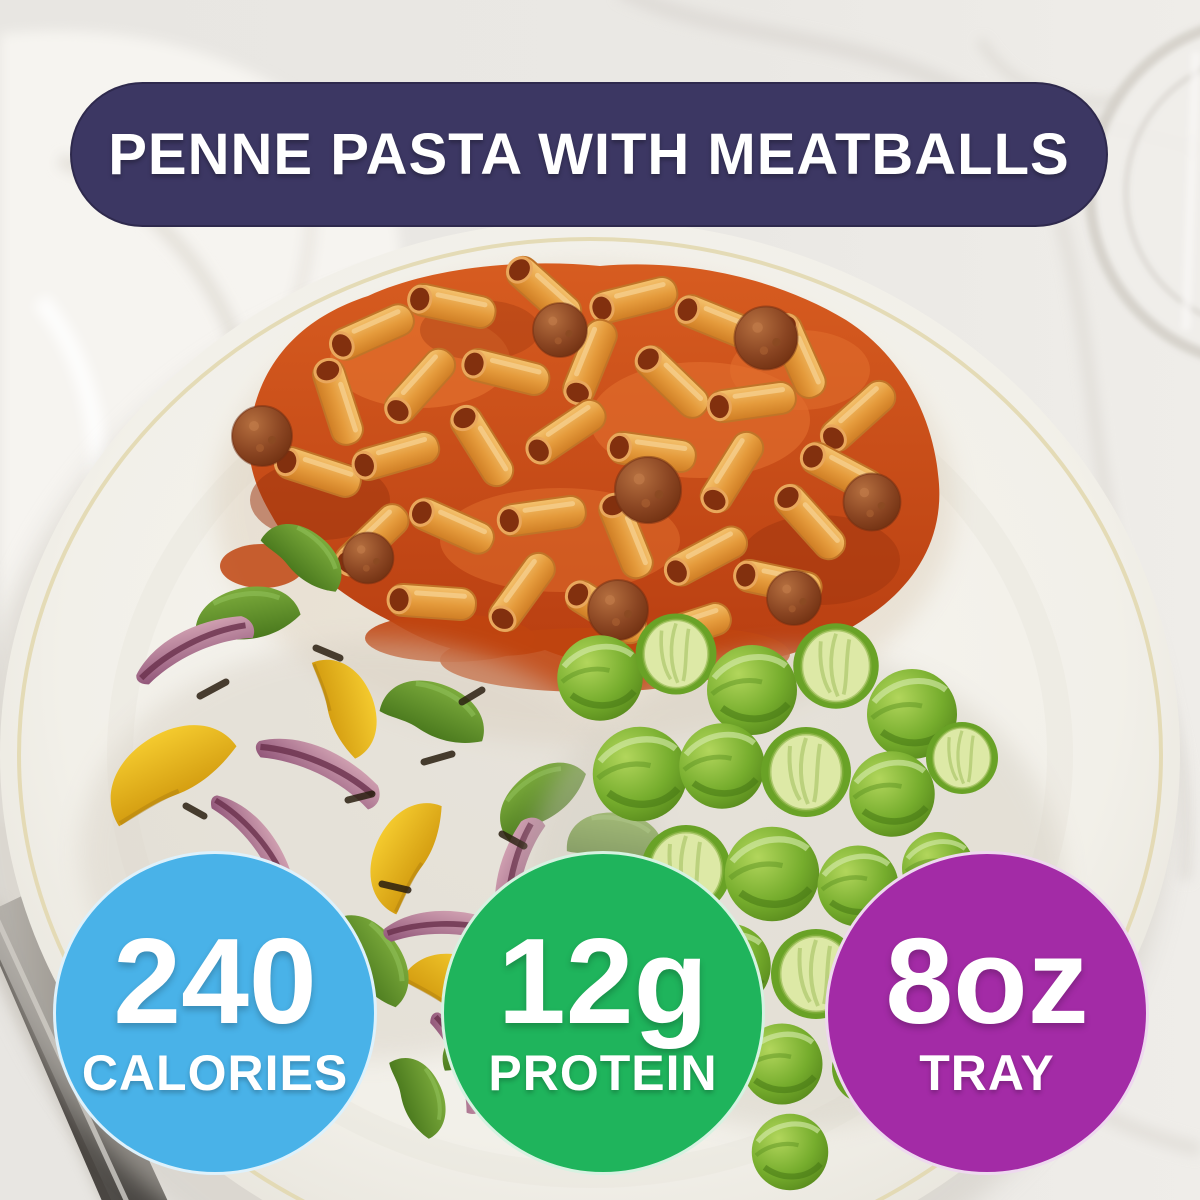 Image resolution: width=1200 pixels, height=1200 pixels. Describe the element at coordinates (603, 1072) in the screenshot. I see `protein-label: PROTEIN` at that location.